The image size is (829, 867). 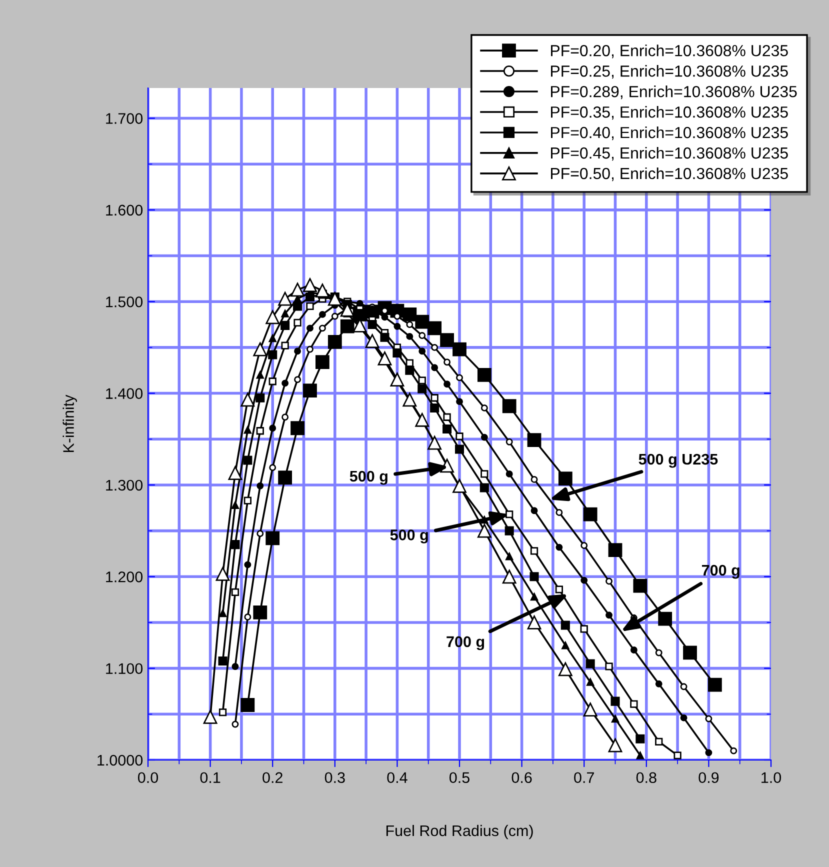 What do you see at coordinates (459, 832) in the screenshot?
I see `x-axis-title: Fuel Rod Radius (cm)` at bounding box center [459, 832].